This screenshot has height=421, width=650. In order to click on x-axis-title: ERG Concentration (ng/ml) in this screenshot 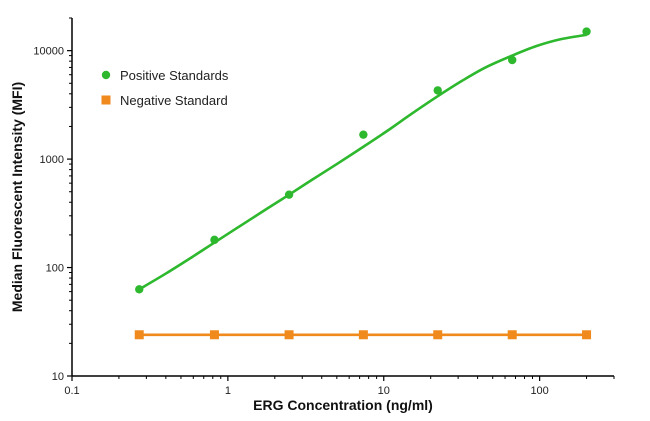, I will do `click(343, 405)`.